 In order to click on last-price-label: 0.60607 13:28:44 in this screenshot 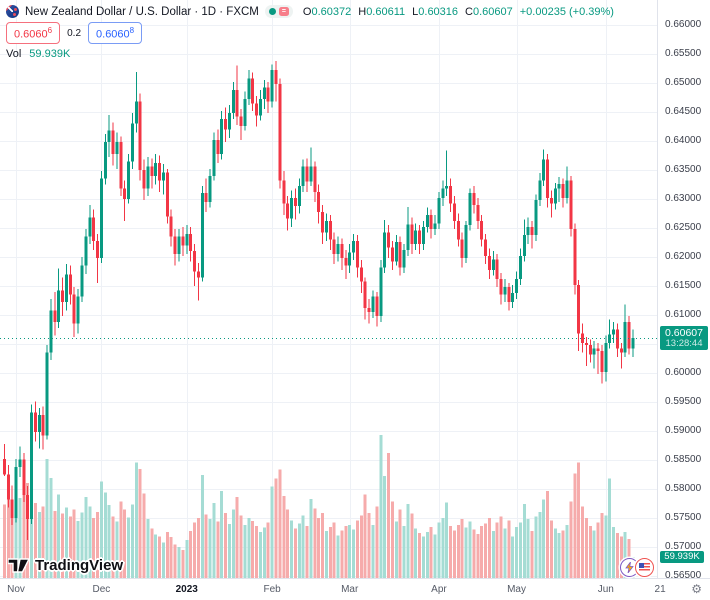, I will do `click(684, 337)`.